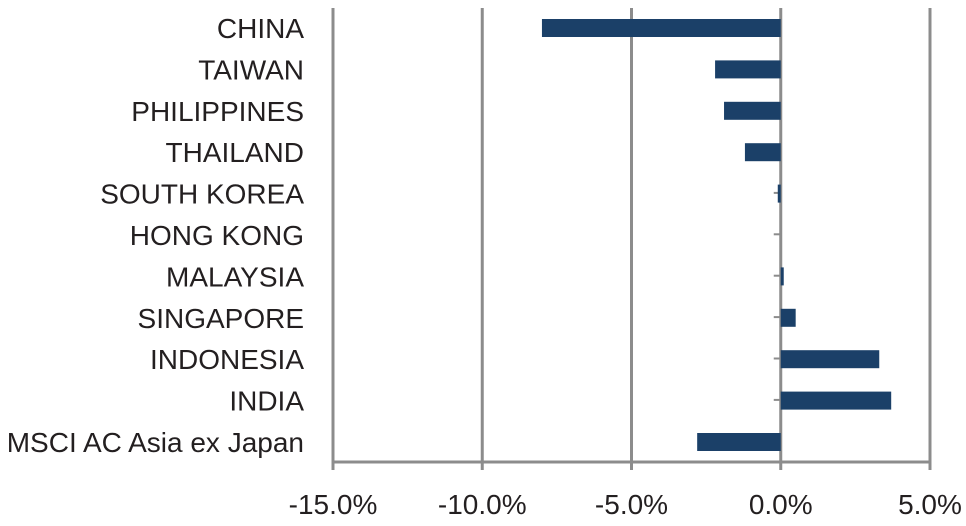 Image resolution: width=966 pixels, height=526 pixels. I want to click on x-tick-labels: -15.0% -10.0% -5.0% 0.0% 5.0%, so click(625, 504).